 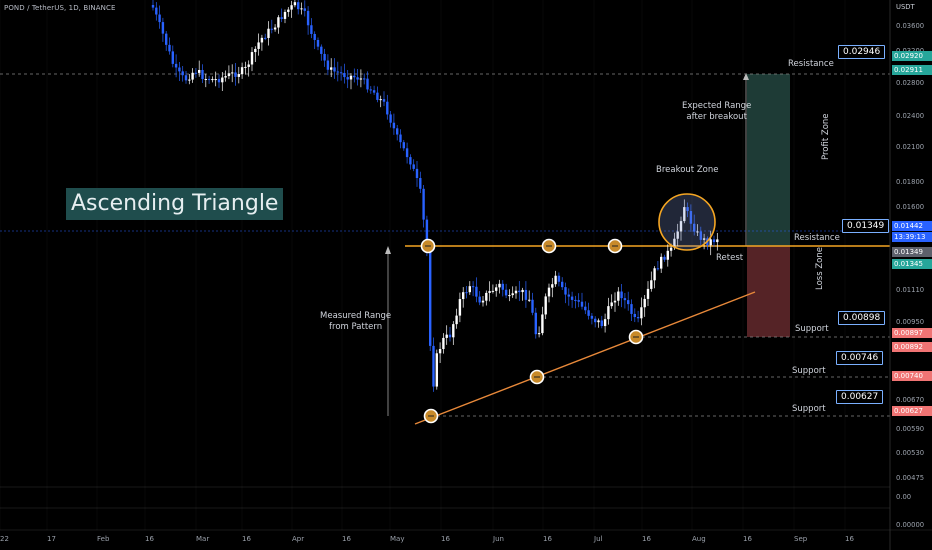 What do you see at coordinates (905, 7) in the screenshot?
I see `y-axis-unit: USDT` at bounding box center [905, 7].